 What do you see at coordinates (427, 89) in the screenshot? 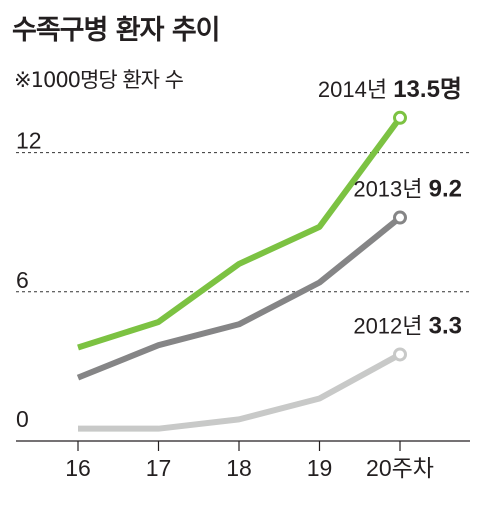
I see `series-value: 13.5명` at bounding box center [427, 89].